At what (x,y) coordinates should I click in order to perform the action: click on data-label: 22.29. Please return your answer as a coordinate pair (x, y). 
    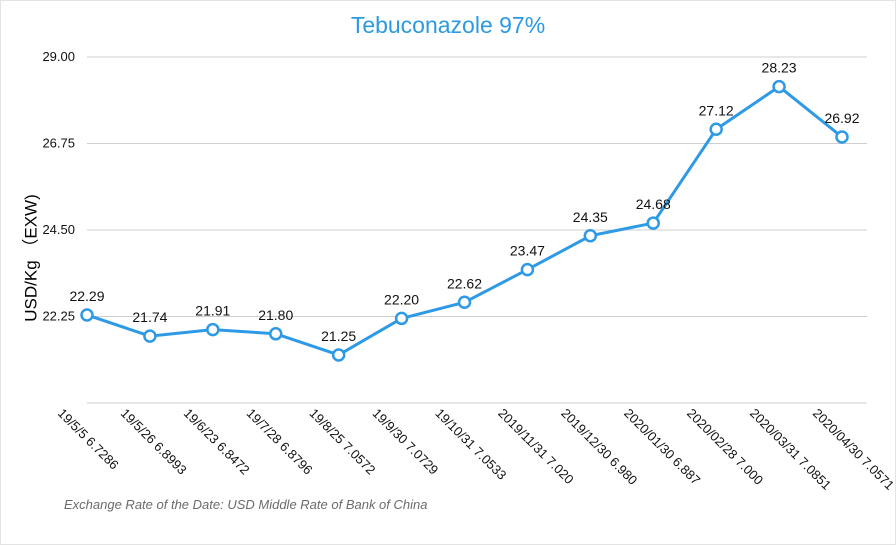
    Looking at the image, I should click on (86, 296).